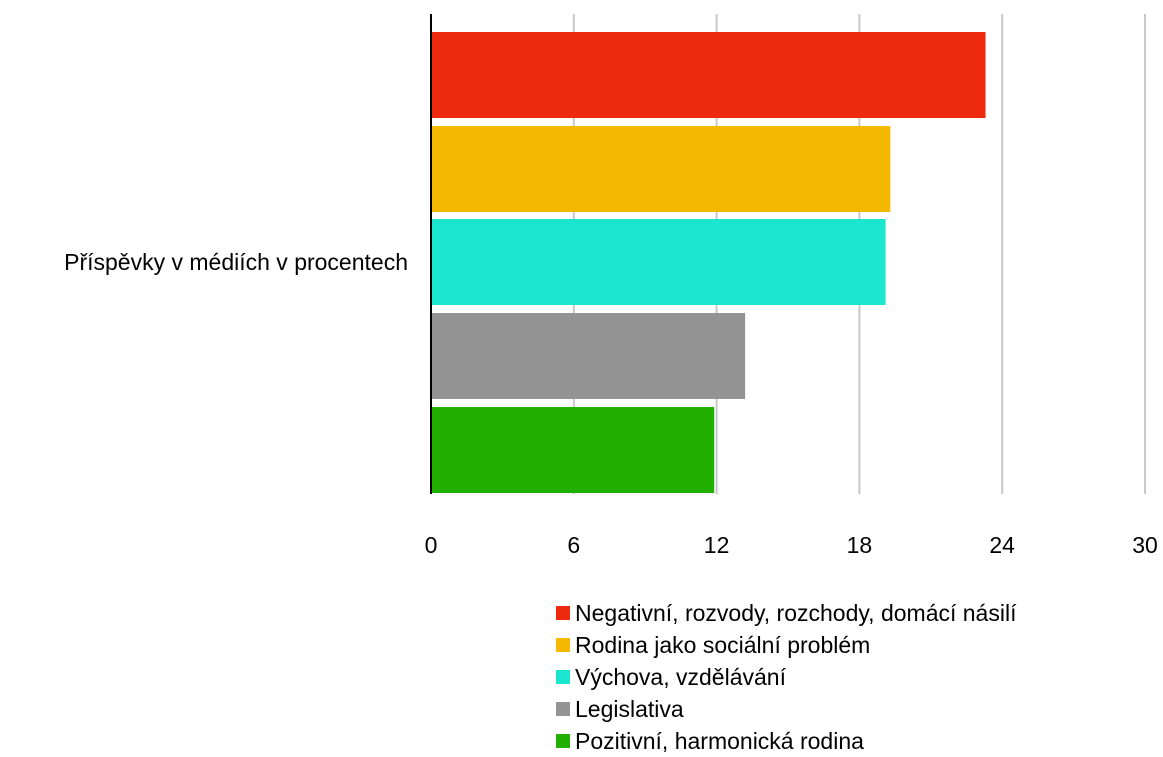 This screenshot has width=1163, height=757. I want to click on legend-item: Legislativa, so click(786, 709).